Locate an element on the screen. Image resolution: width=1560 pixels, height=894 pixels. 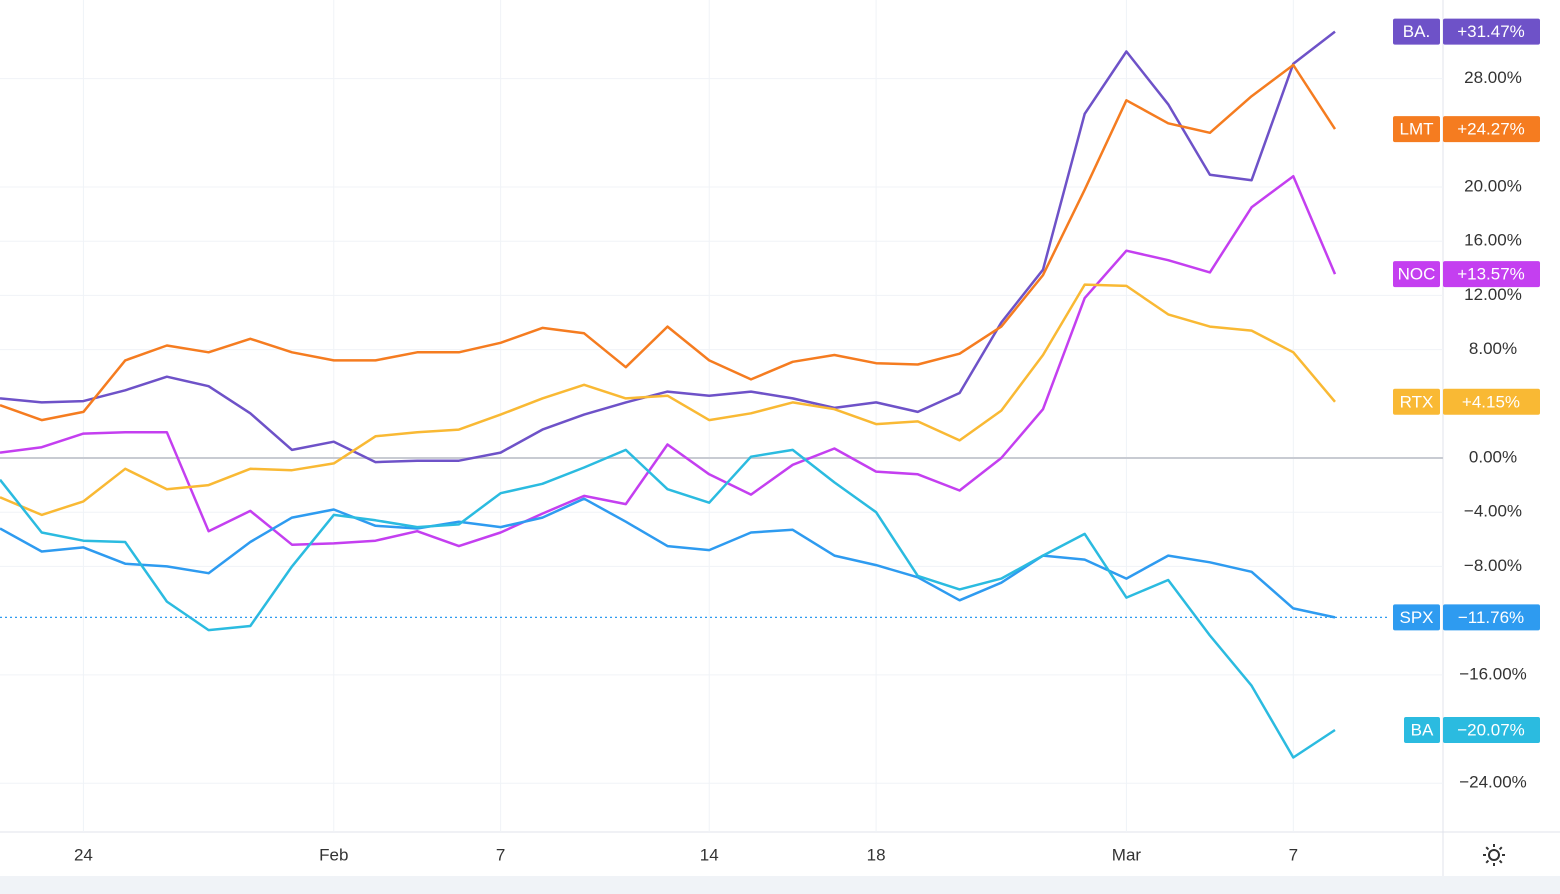
legend-label: SPX is located at coordinates (1416, 617).